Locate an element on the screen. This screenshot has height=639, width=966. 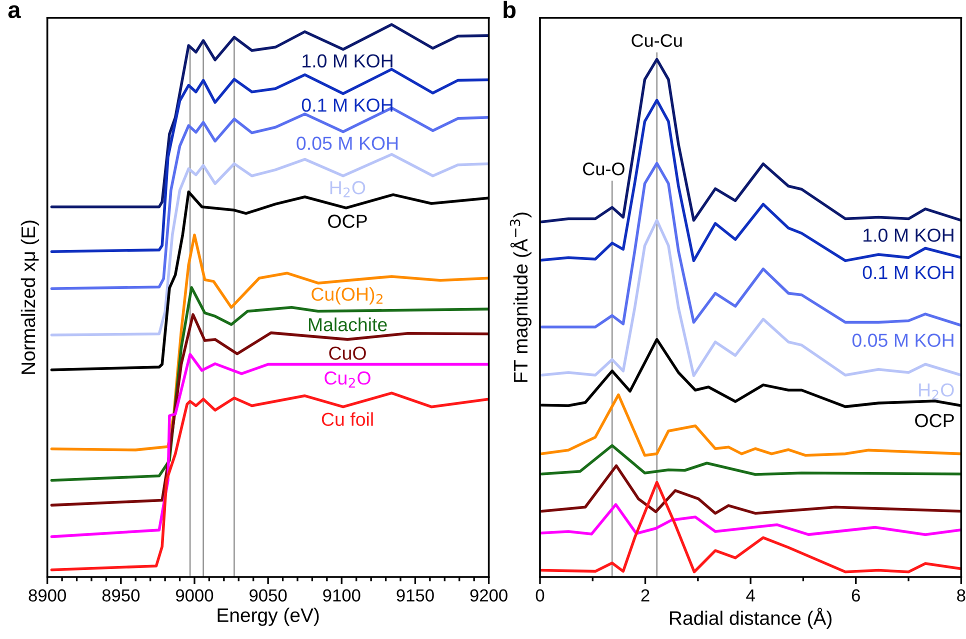
x-tick-label: 6 is located at coordinates (856, 595).